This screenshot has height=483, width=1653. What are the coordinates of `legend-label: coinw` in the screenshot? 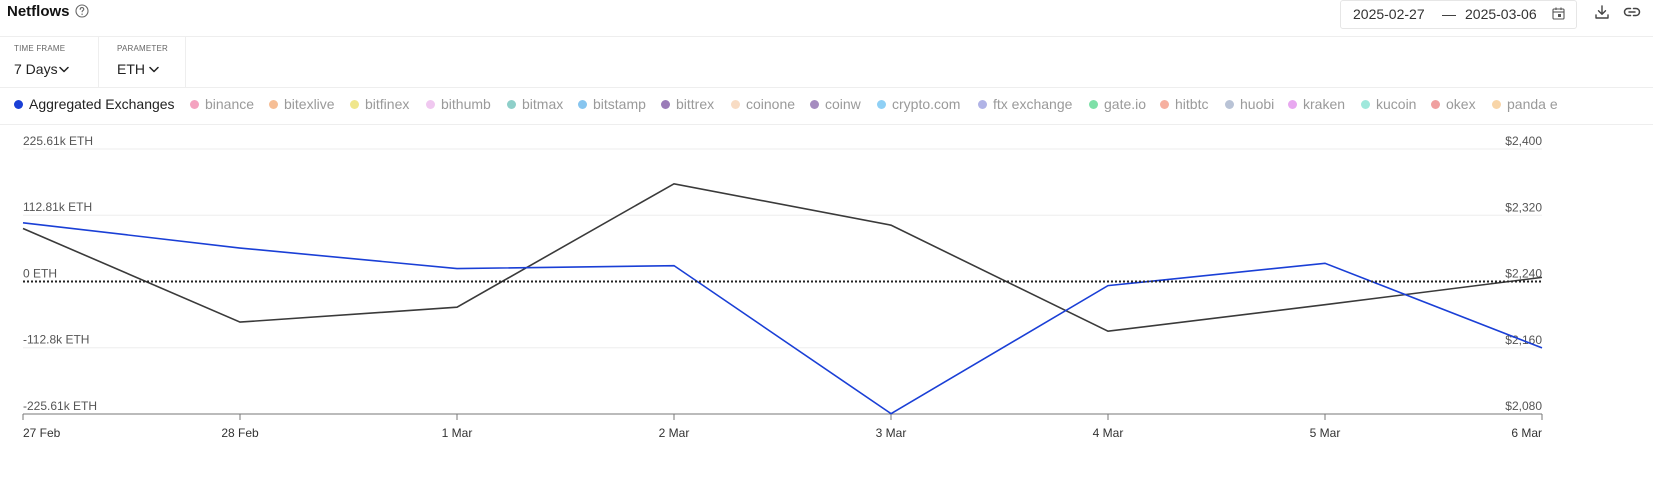 It's located at (843, 104).